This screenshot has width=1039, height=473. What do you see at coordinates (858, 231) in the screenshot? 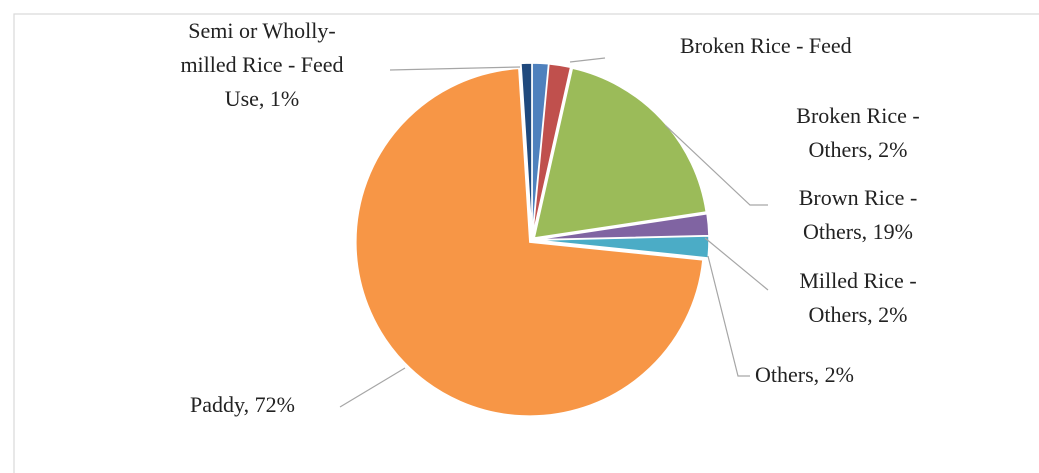
I see `slice-label: Others, 19%` at bounding box center [858, 231].